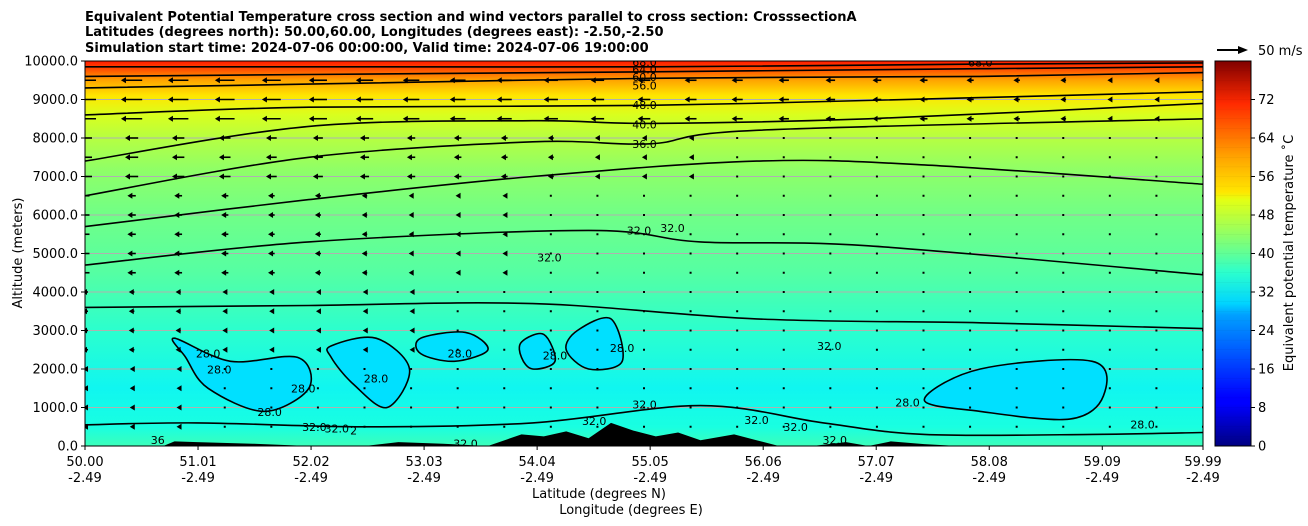 The width and height of the screenshot is (1308, 526). Describe the element at coordinates (1266, 100) in the screenshot. I see `colorbar-tick-label-9: 72` at that location.